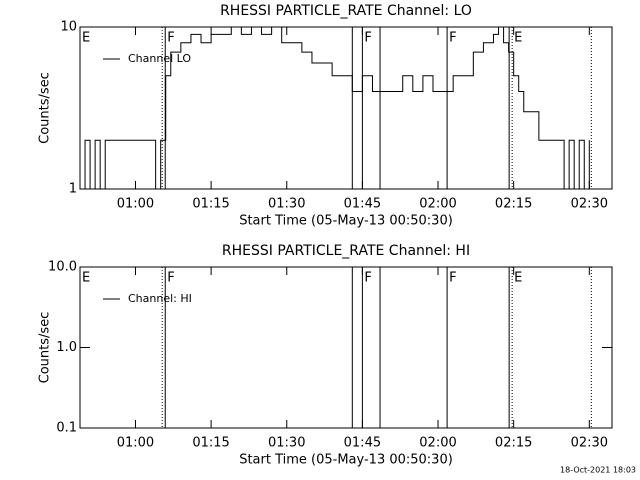 The image size is (640, 480). I want to click on footer: 18-Oct-2021 18:03, so click(598, 470).